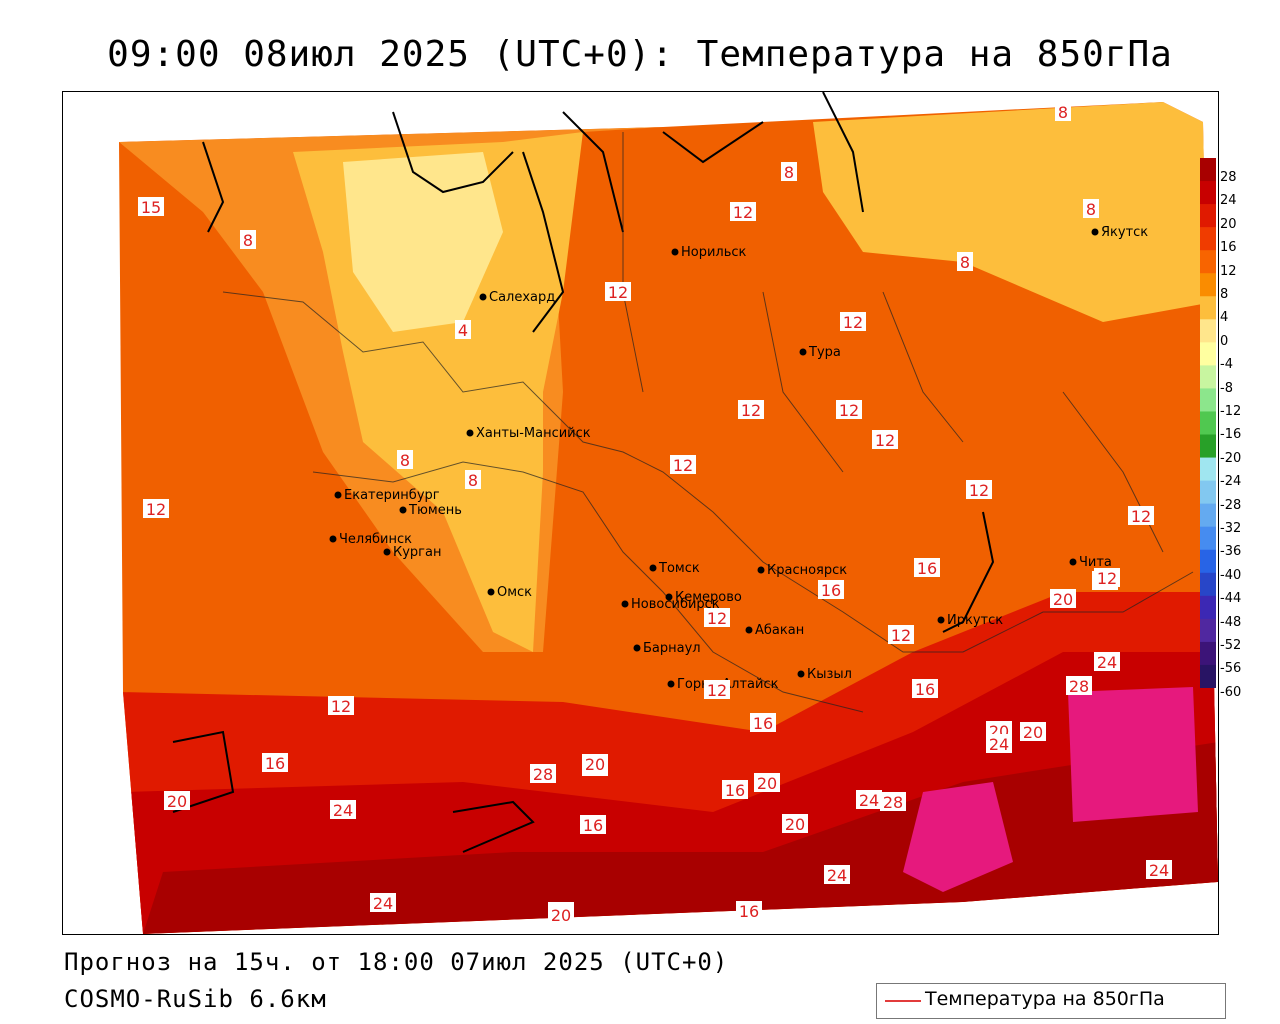 This screenshot has width=1280, height=1024. What do you see at coordinates (1231, 435) in the screenshot?
I see `colorbar-tick-label: -16` at bounding box center [1231, 435].